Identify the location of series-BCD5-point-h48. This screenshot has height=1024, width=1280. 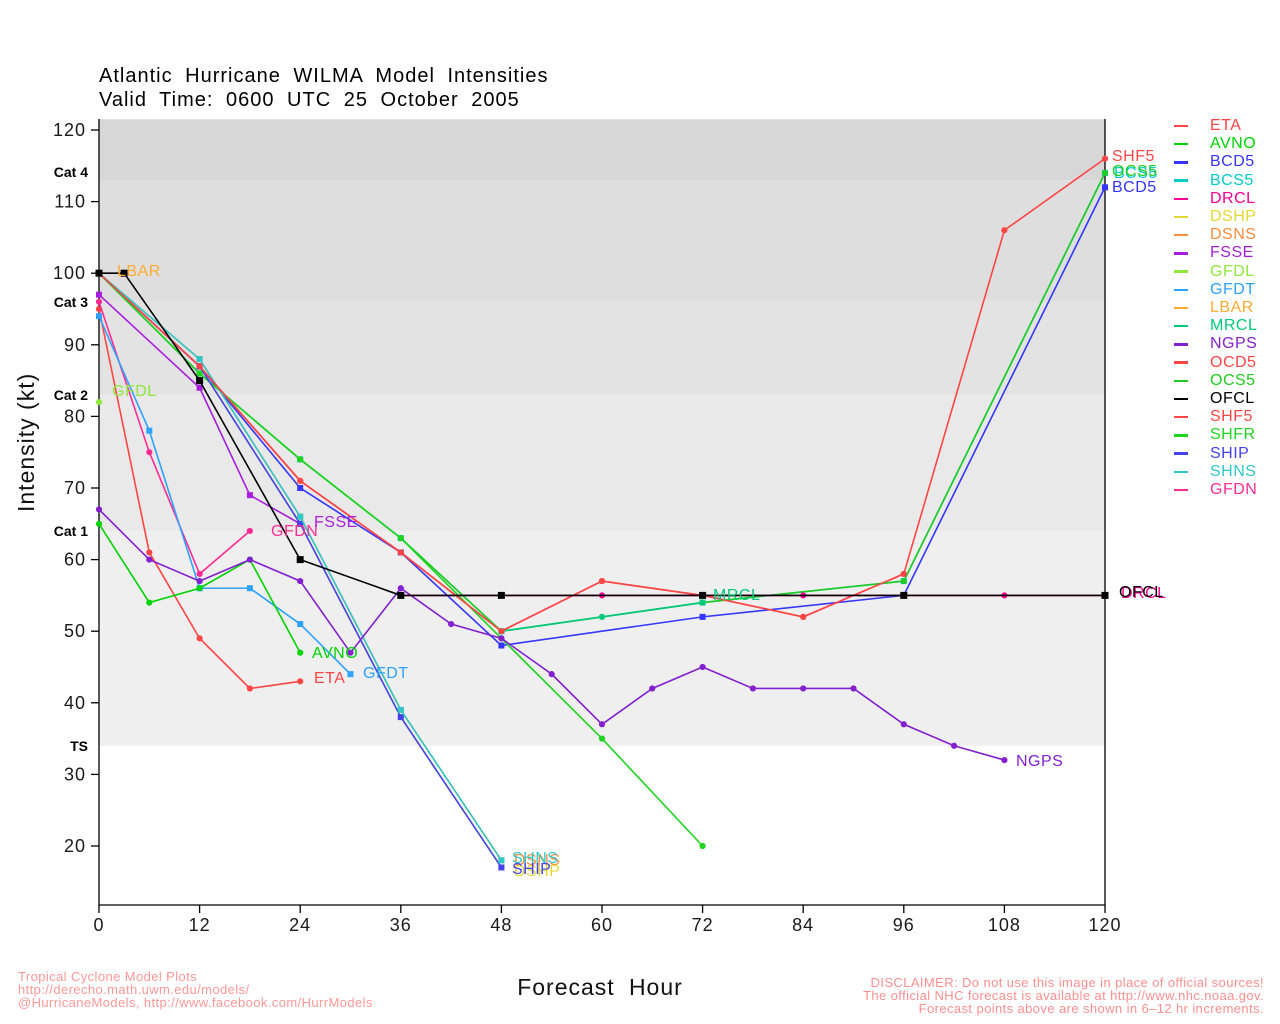
(501, 645).